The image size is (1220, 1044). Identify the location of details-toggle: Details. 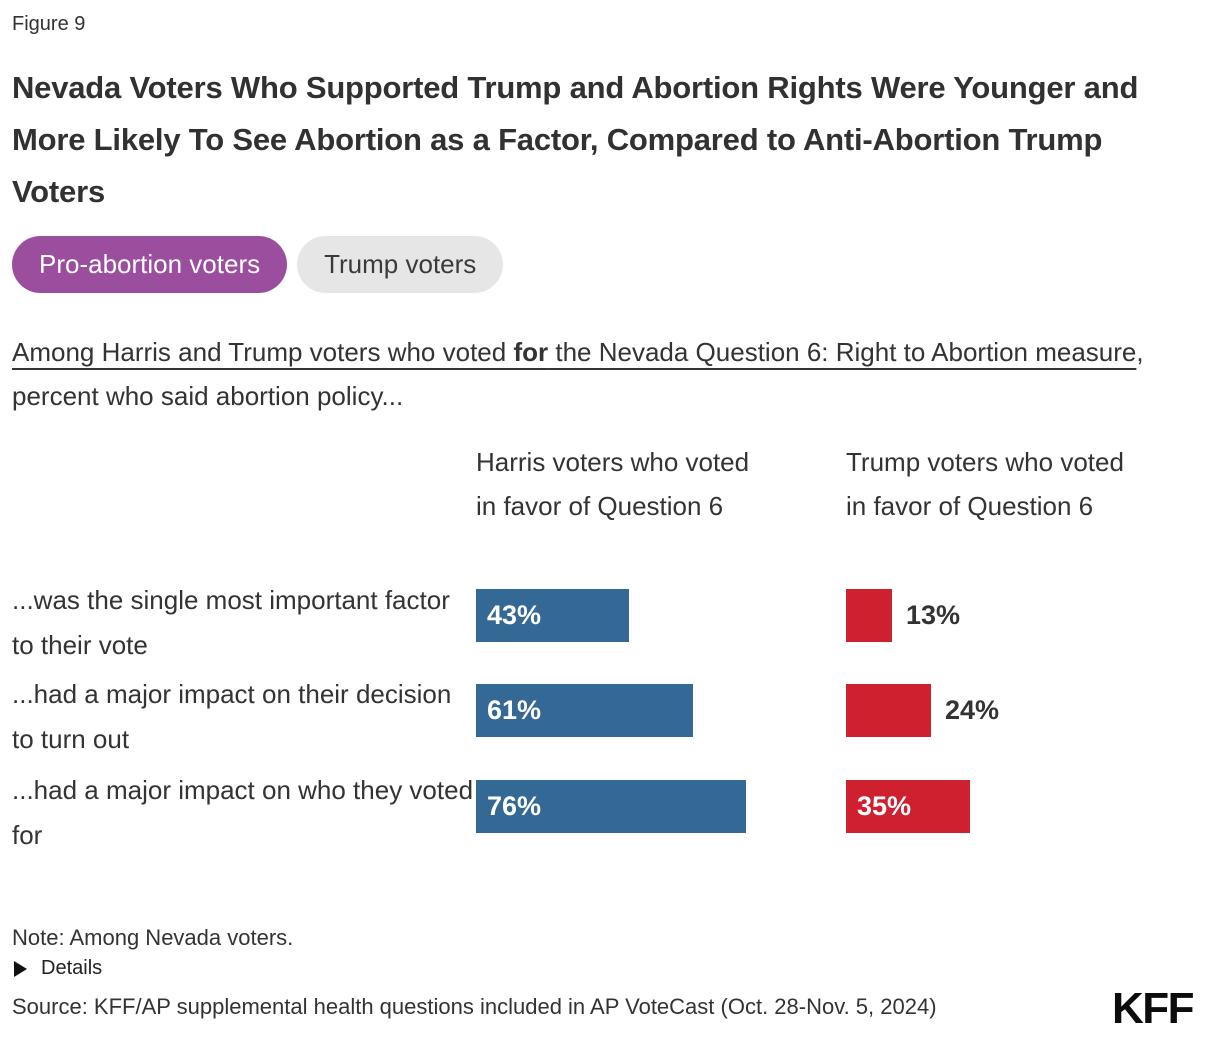
(58, 968).